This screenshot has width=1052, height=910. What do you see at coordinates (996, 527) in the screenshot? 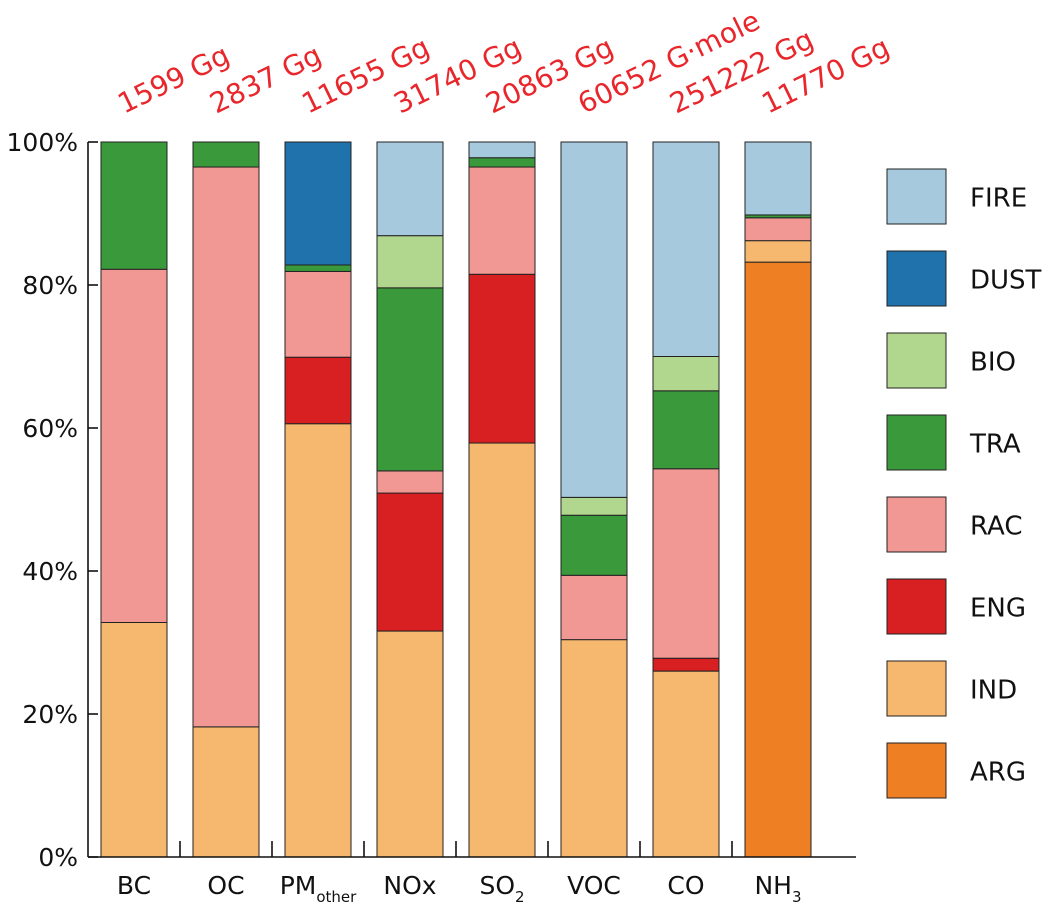
I see `legend-label-rac: RAC` at bounding box center [996, 527].